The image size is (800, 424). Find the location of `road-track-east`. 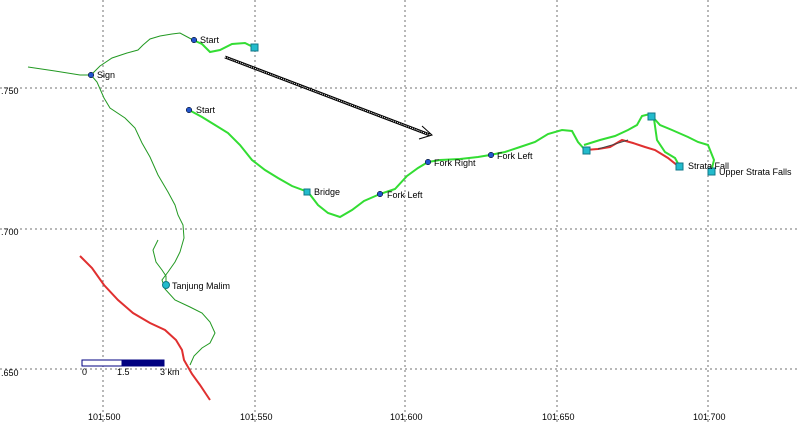

road-track-east is located at coordinates (631, 152).